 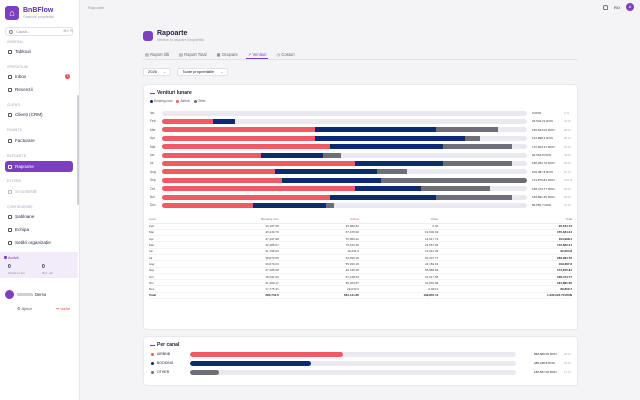 I want to click on bell-icon, so click(x=605, y=7).